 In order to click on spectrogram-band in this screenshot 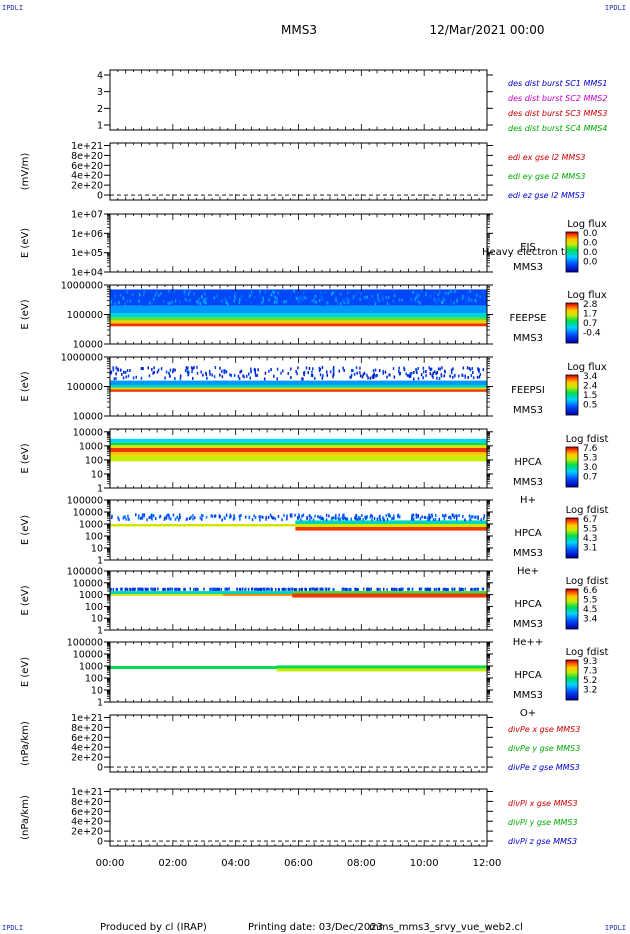, I will do `click(389, 592)`.